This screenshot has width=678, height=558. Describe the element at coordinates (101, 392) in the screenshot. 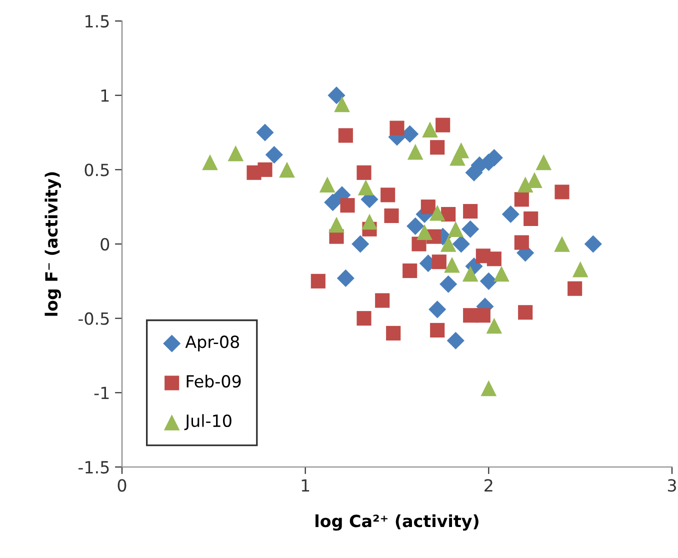

I see `y-tick-label: -1` at that location.